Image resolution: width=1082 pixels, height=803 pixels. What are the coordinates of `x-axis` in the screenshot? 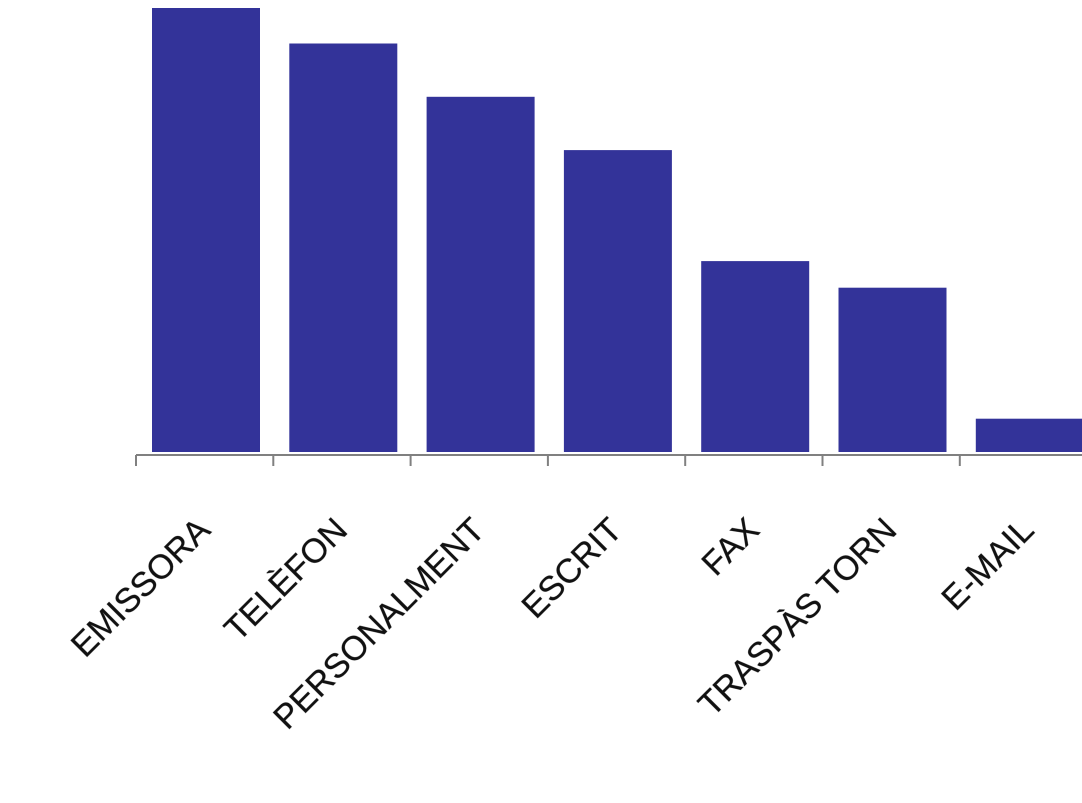 It's located at (608, 460).